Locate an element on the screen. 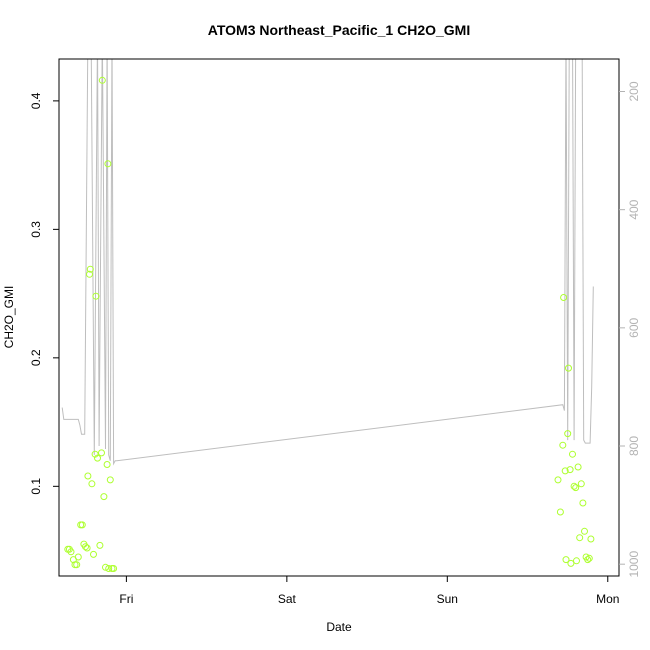 This screenshot has height=650, width=650. right-y-tick-label: 600 is located at coordinates (634, 328).